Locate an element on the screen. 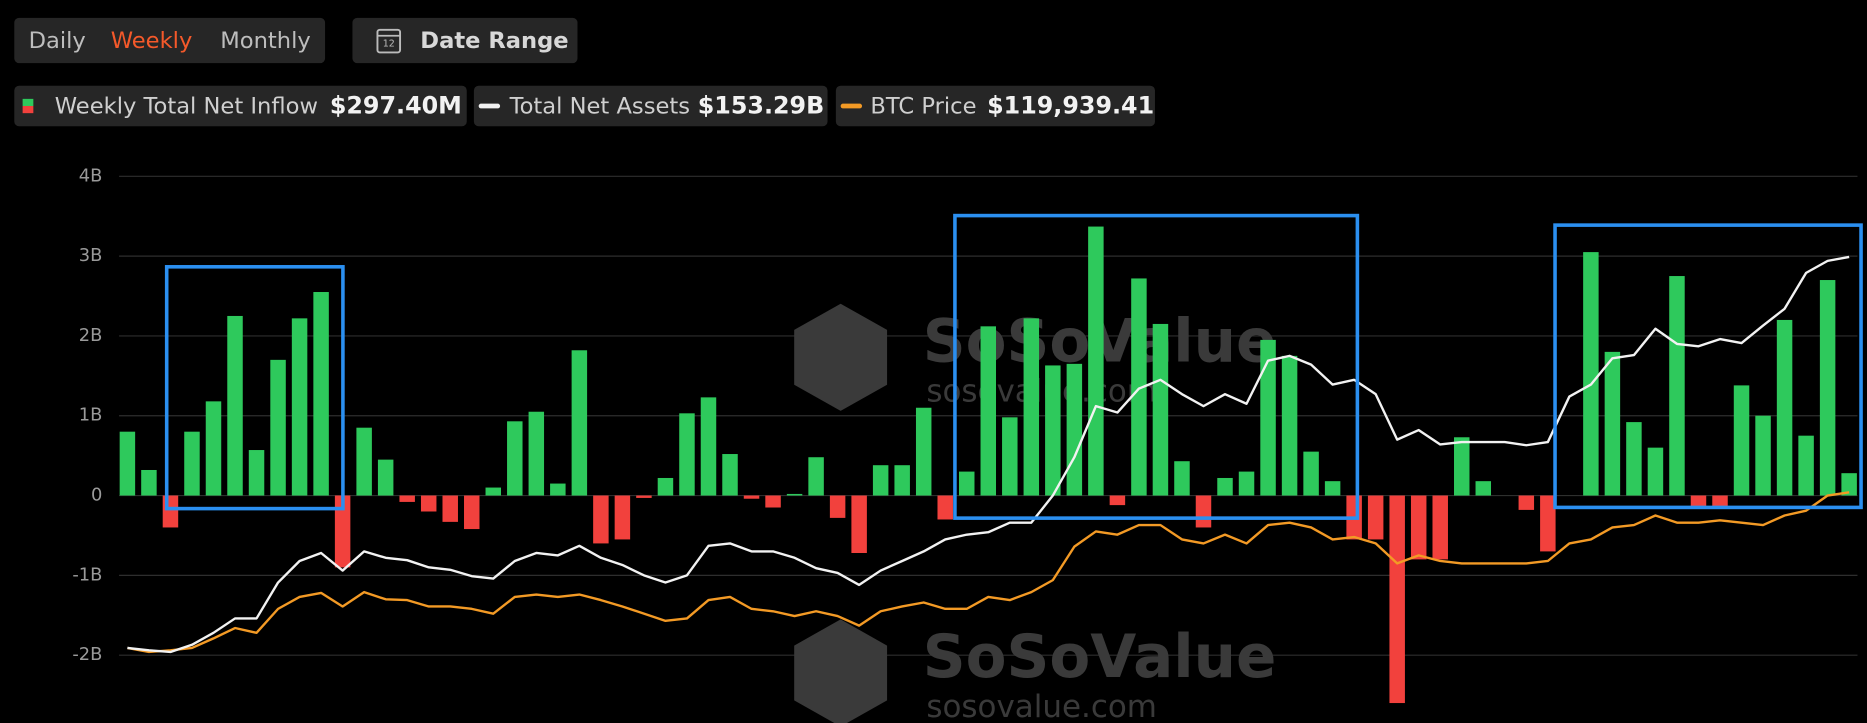  tab-group is located at coordinates (170, 40).